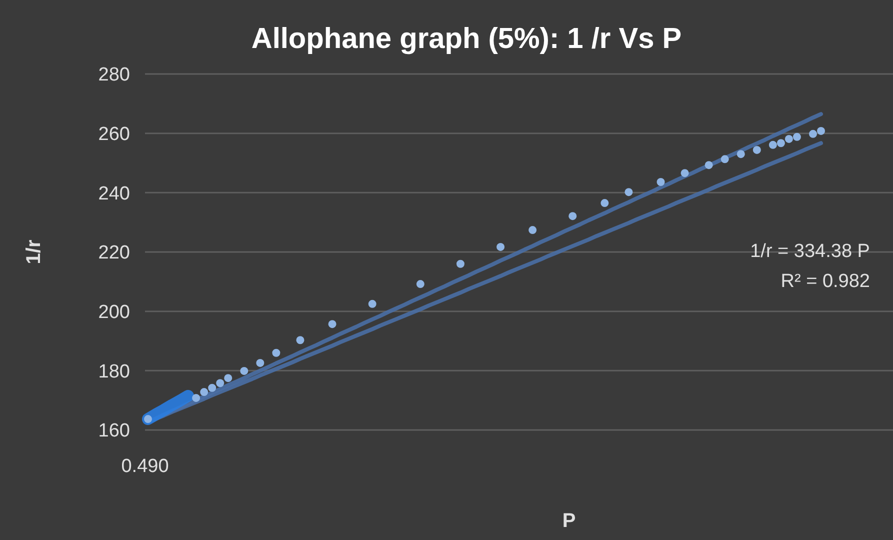 The image size is (893, 540). Describe the element at coordinates (145, 466) in the screenshot. I see `text: 0.490` at that location.